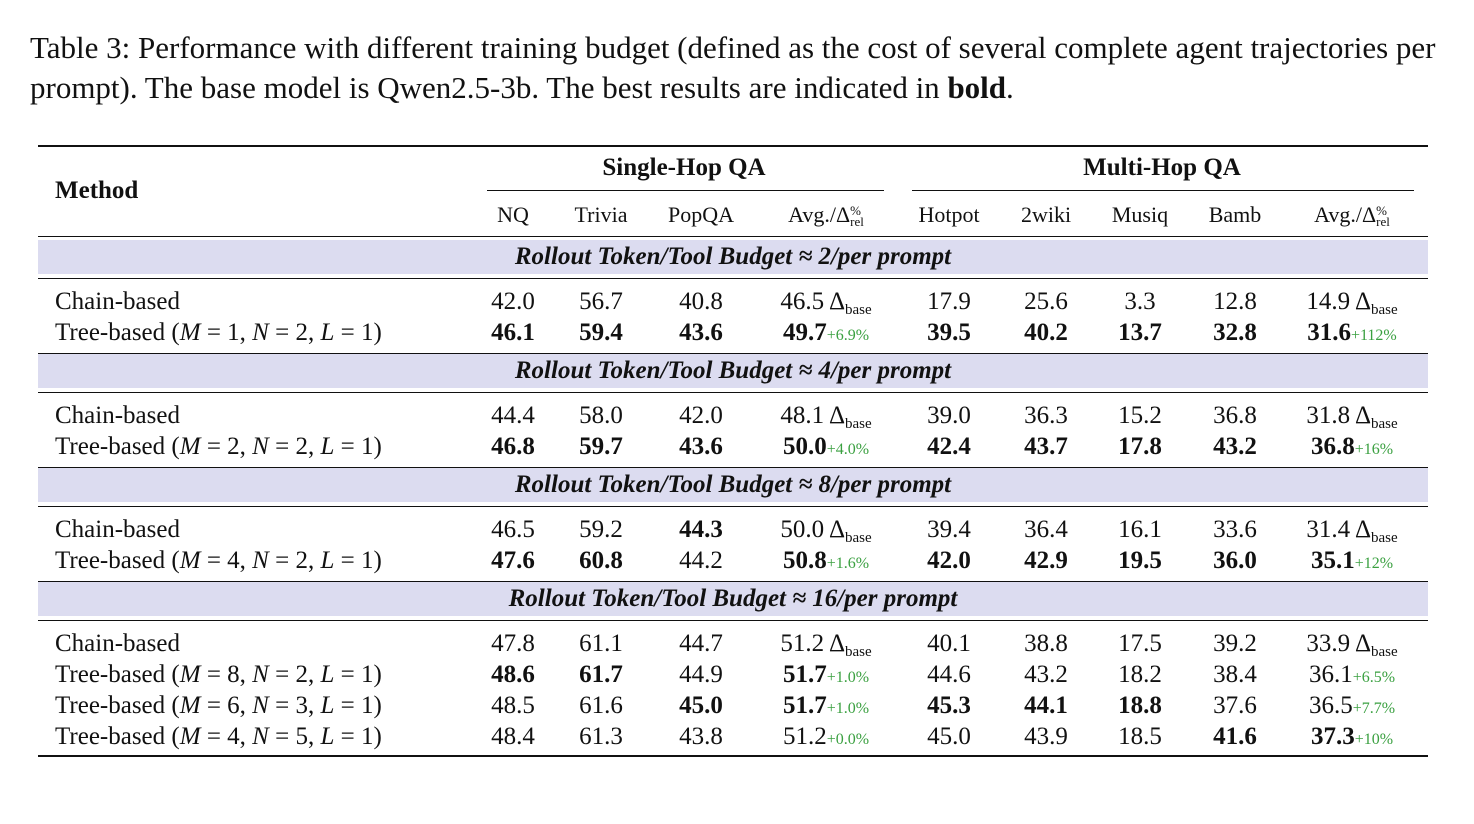  What do you see at coordinates (948, 215) in the screenshot?
I see `column-header: Hotpot` at bounding box center [948, 215].